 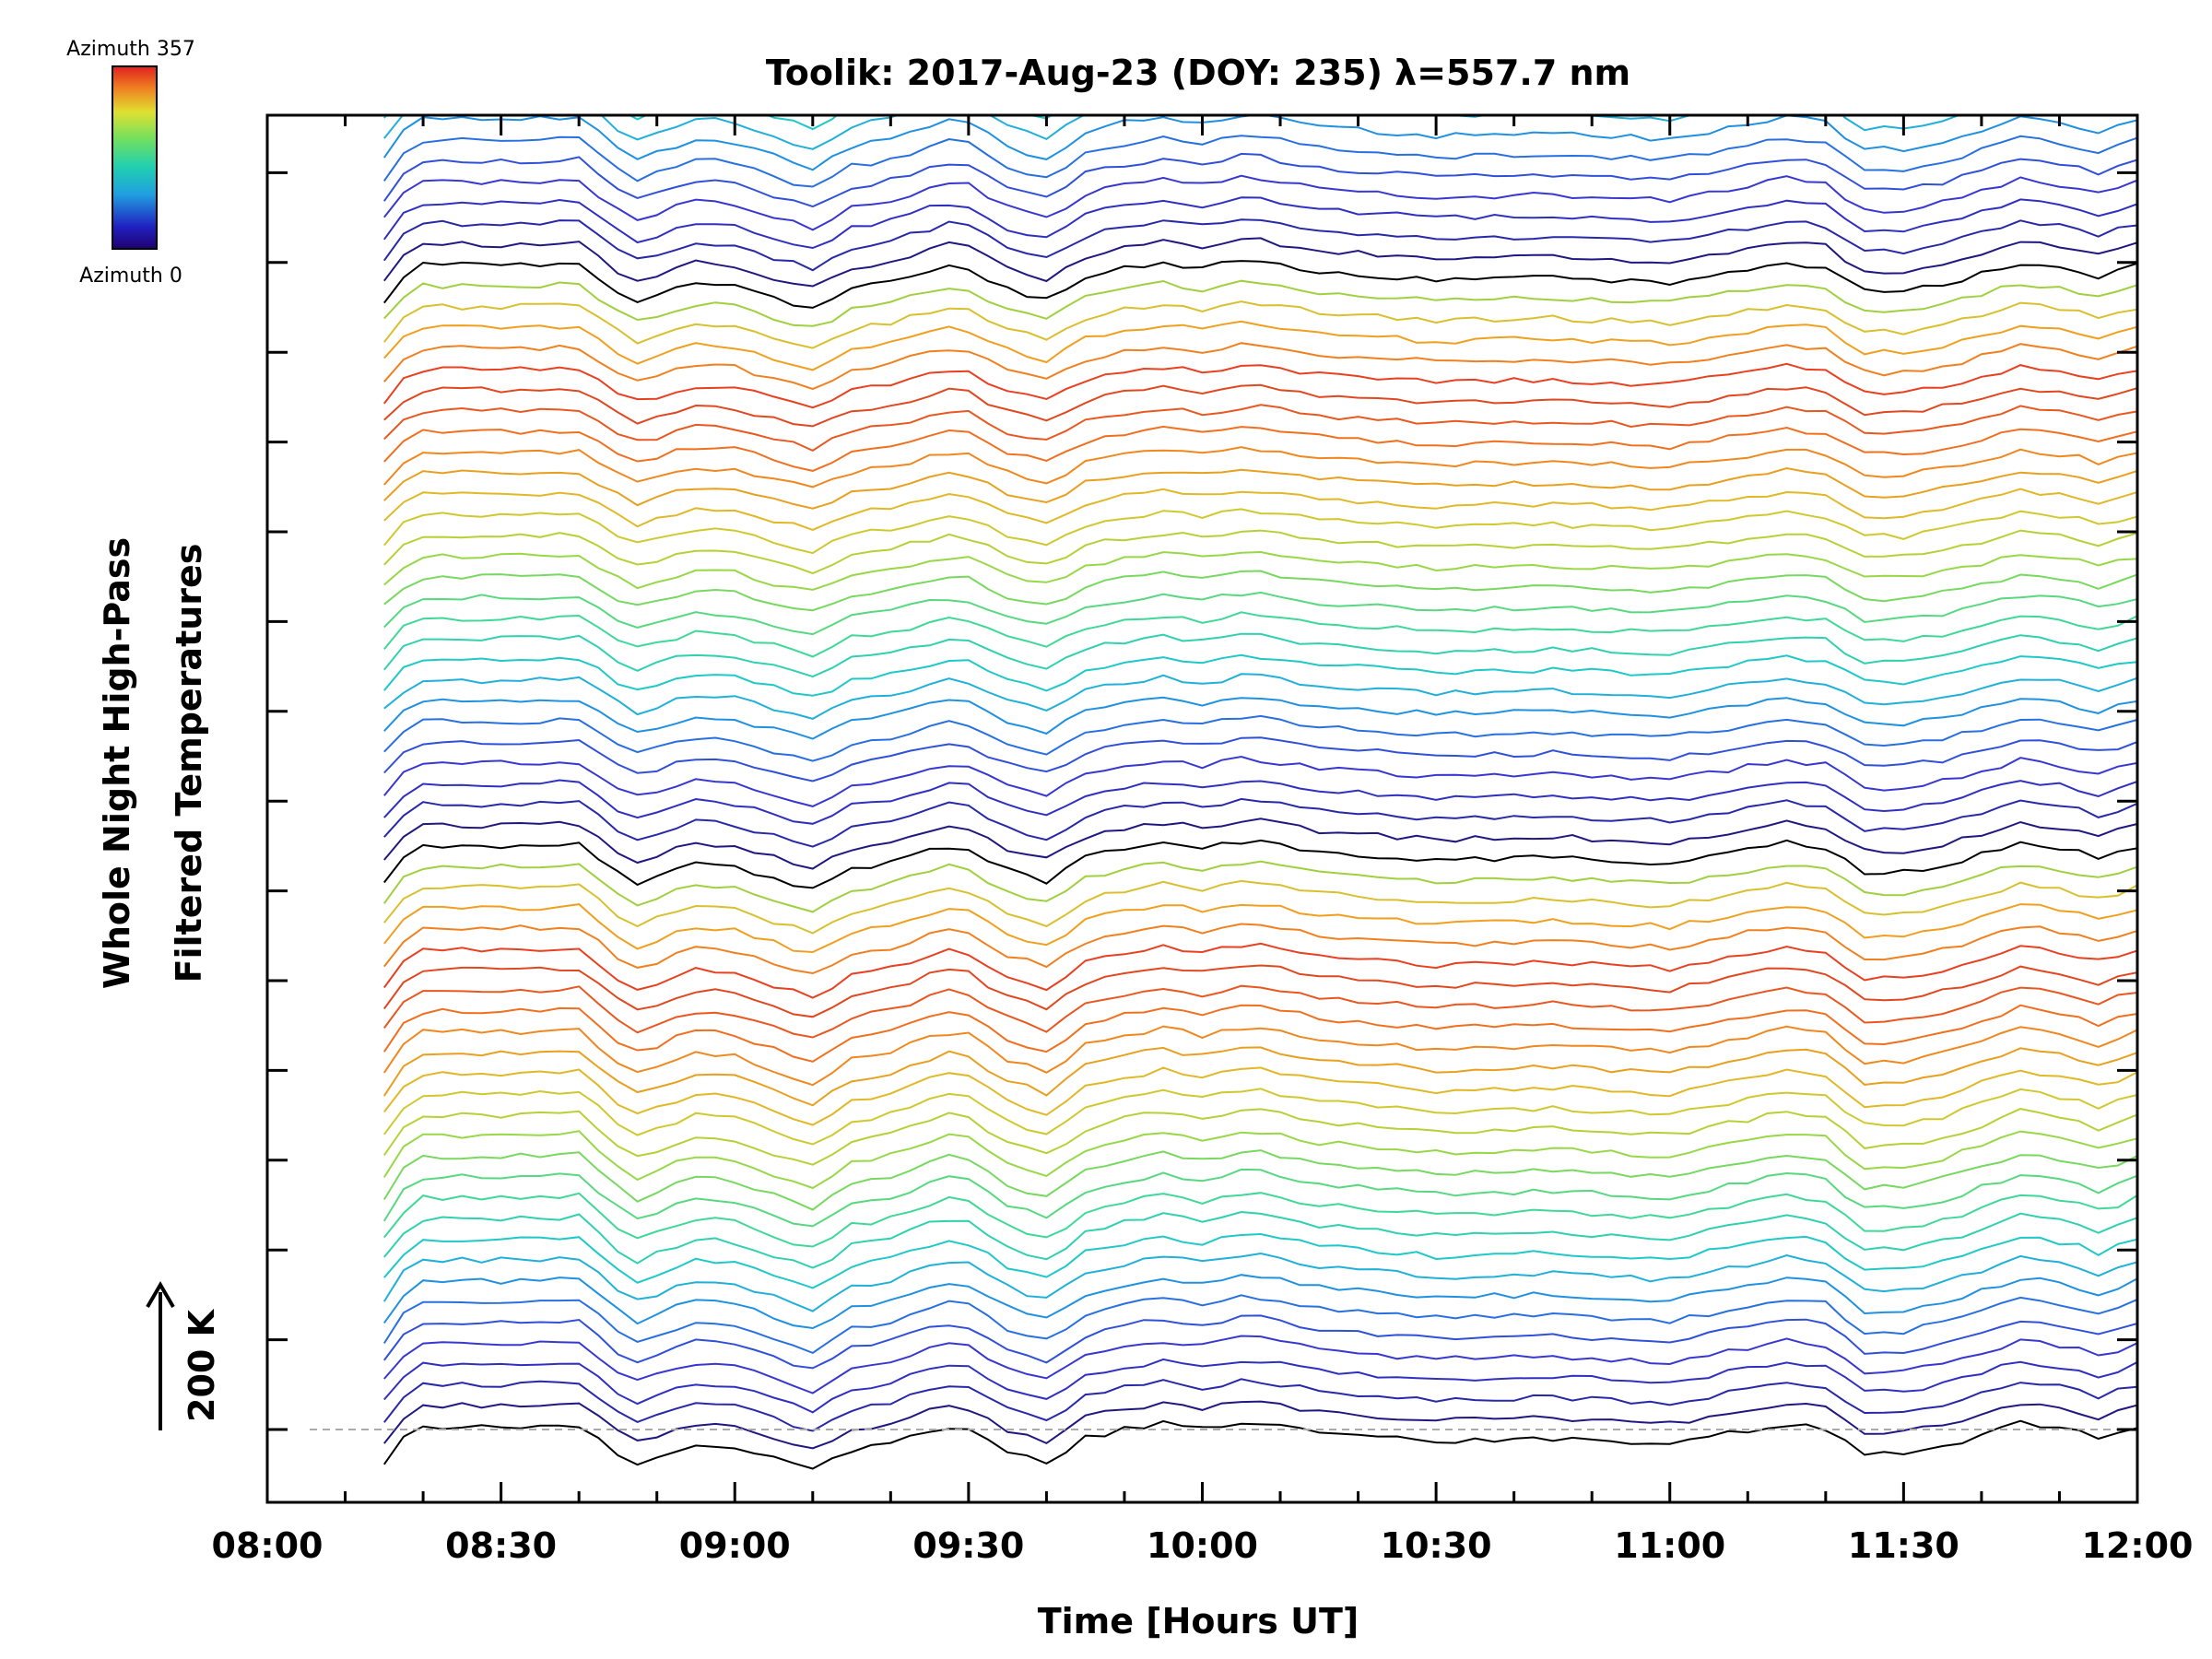 I want to click on x-tick-label: 08:00, so click(x=268, y=1545).